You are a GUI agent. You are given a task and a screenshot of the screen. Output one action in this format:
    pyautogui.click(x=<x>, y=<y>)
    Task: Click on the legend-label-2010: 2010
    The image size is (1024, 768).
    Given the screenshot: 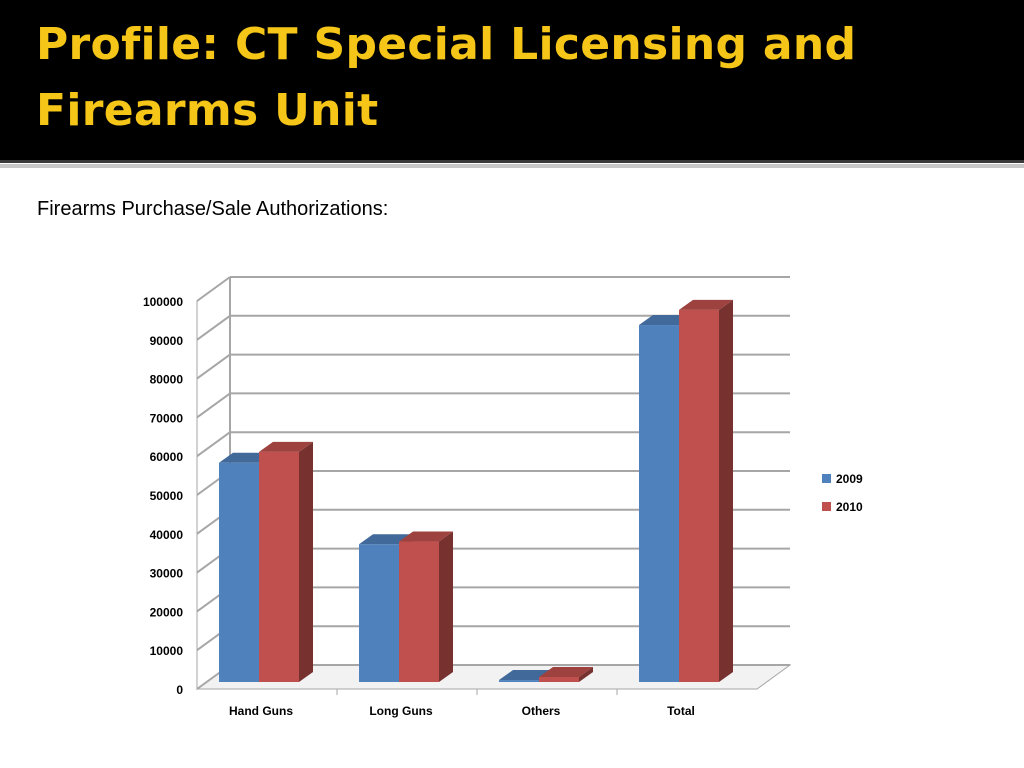 What is the action you would take?
    pyautogui.click(x=849, y=507)
    